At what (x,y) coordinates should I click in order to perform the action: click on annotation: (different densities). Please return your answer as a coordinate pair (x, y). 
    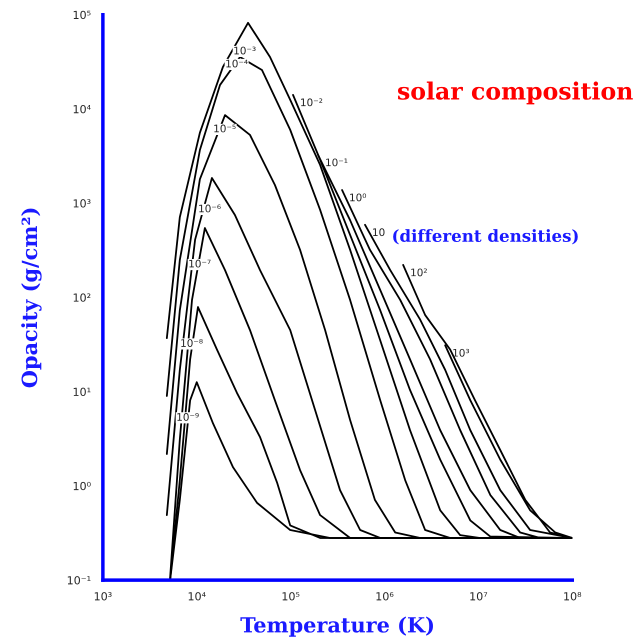
    Looking at the image, I should click on (485, 236).